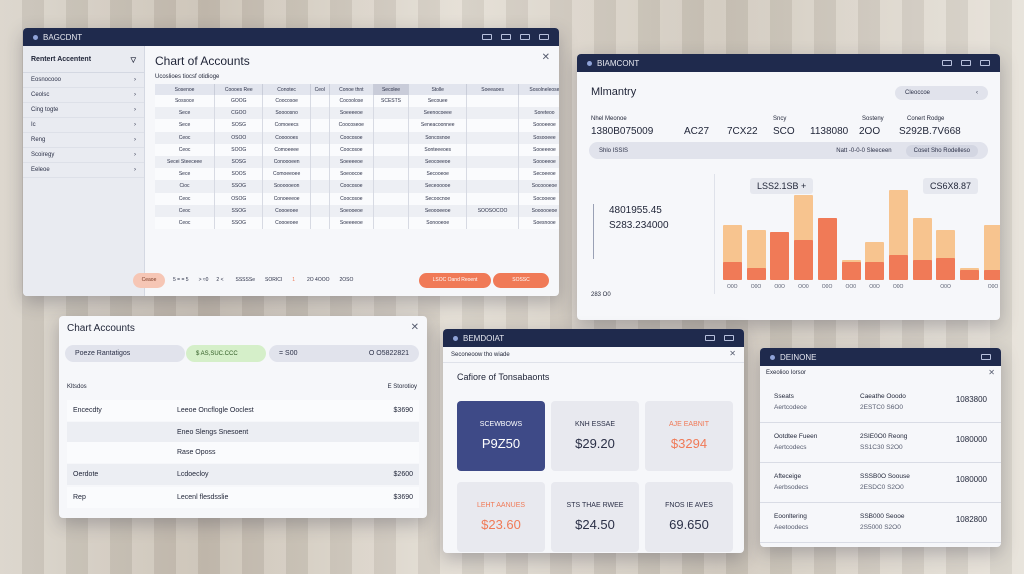  What do you see at coordinates (83, 155) in the screenshot?
I see `sidebar-item: Scoiregy ›` at bounding box center [83, 155].